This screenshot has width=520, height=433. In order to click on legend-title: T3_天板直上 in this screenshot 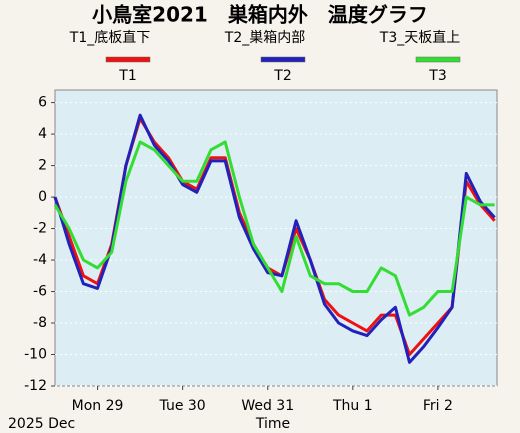, I will do `click(419, 37)`.